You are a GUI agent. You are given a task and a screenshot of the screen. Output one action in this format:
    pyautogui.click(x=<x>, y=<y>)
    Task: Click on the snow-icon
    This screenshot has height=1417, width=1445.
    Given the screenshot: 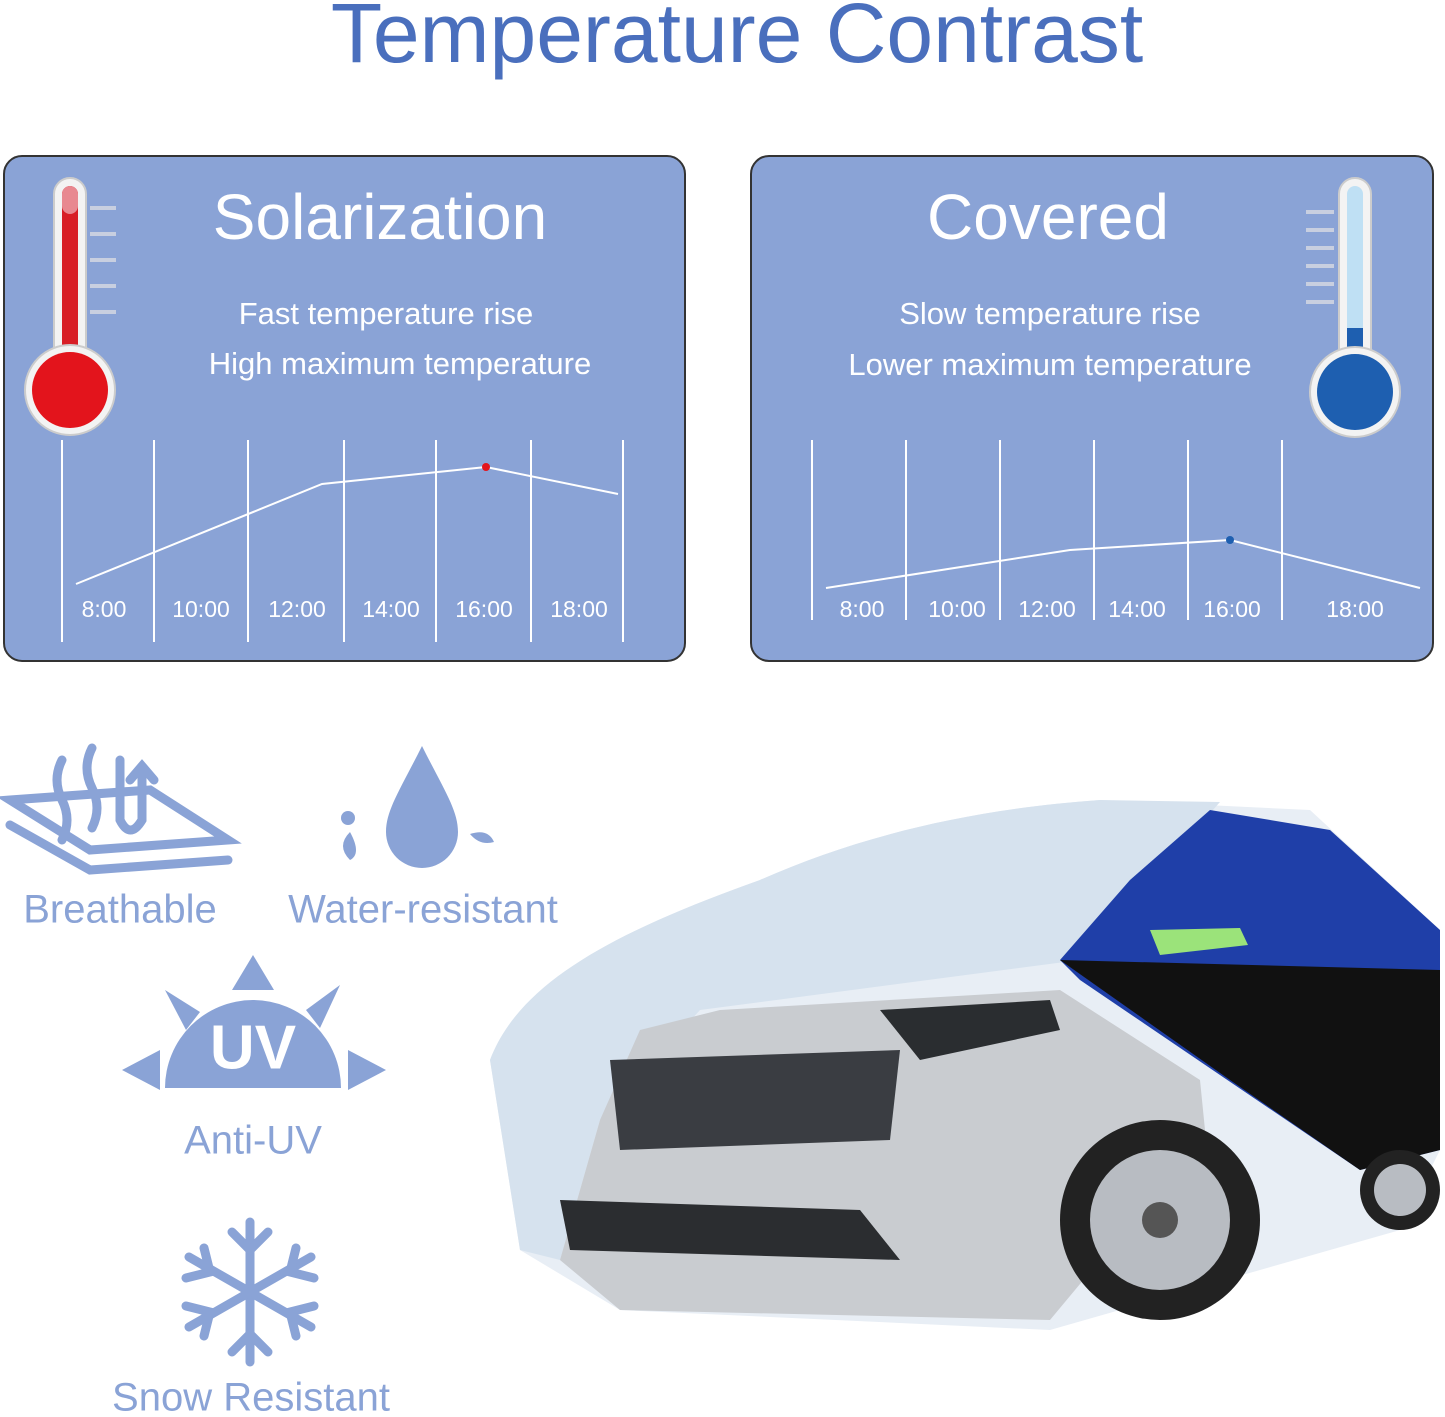 What is the action you would take?
    pyautogui.click(x=250, y=1292)
    